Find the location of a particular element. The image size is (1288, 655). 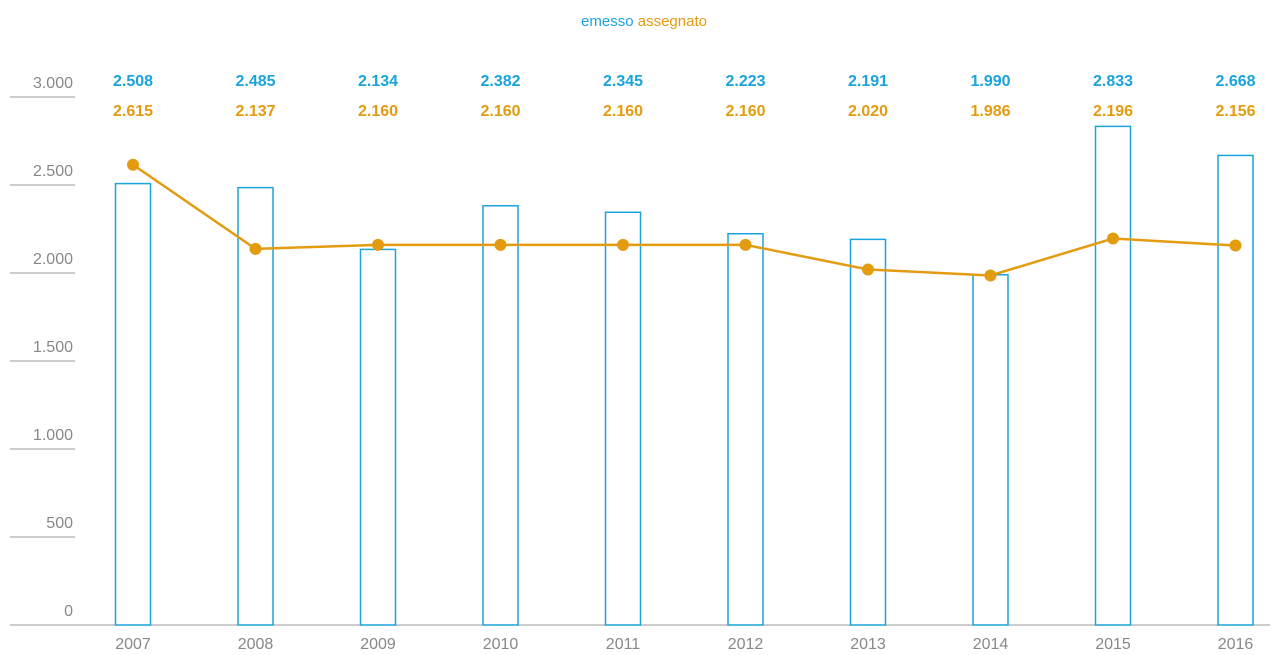

value-label: 2.137 is located at coordinates (255, 111).